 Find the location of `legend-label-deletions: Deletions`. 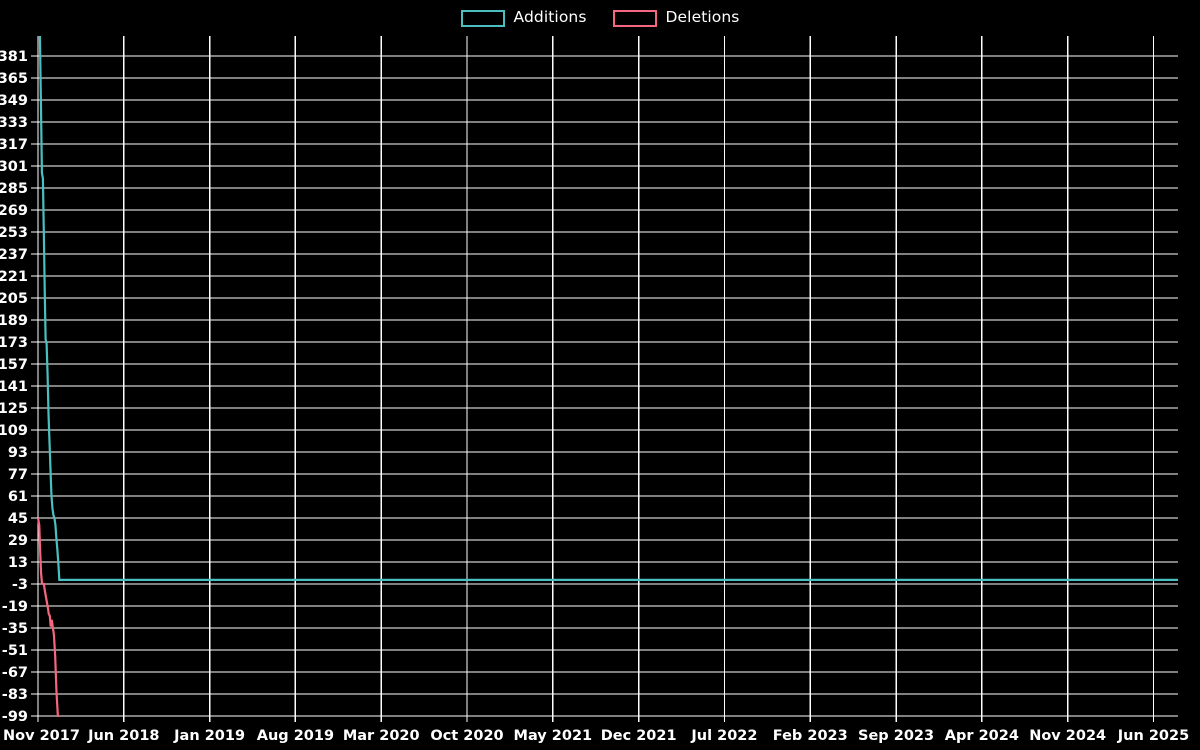

legend-label-deletions: Deletions is located at coordinates (702, 17).